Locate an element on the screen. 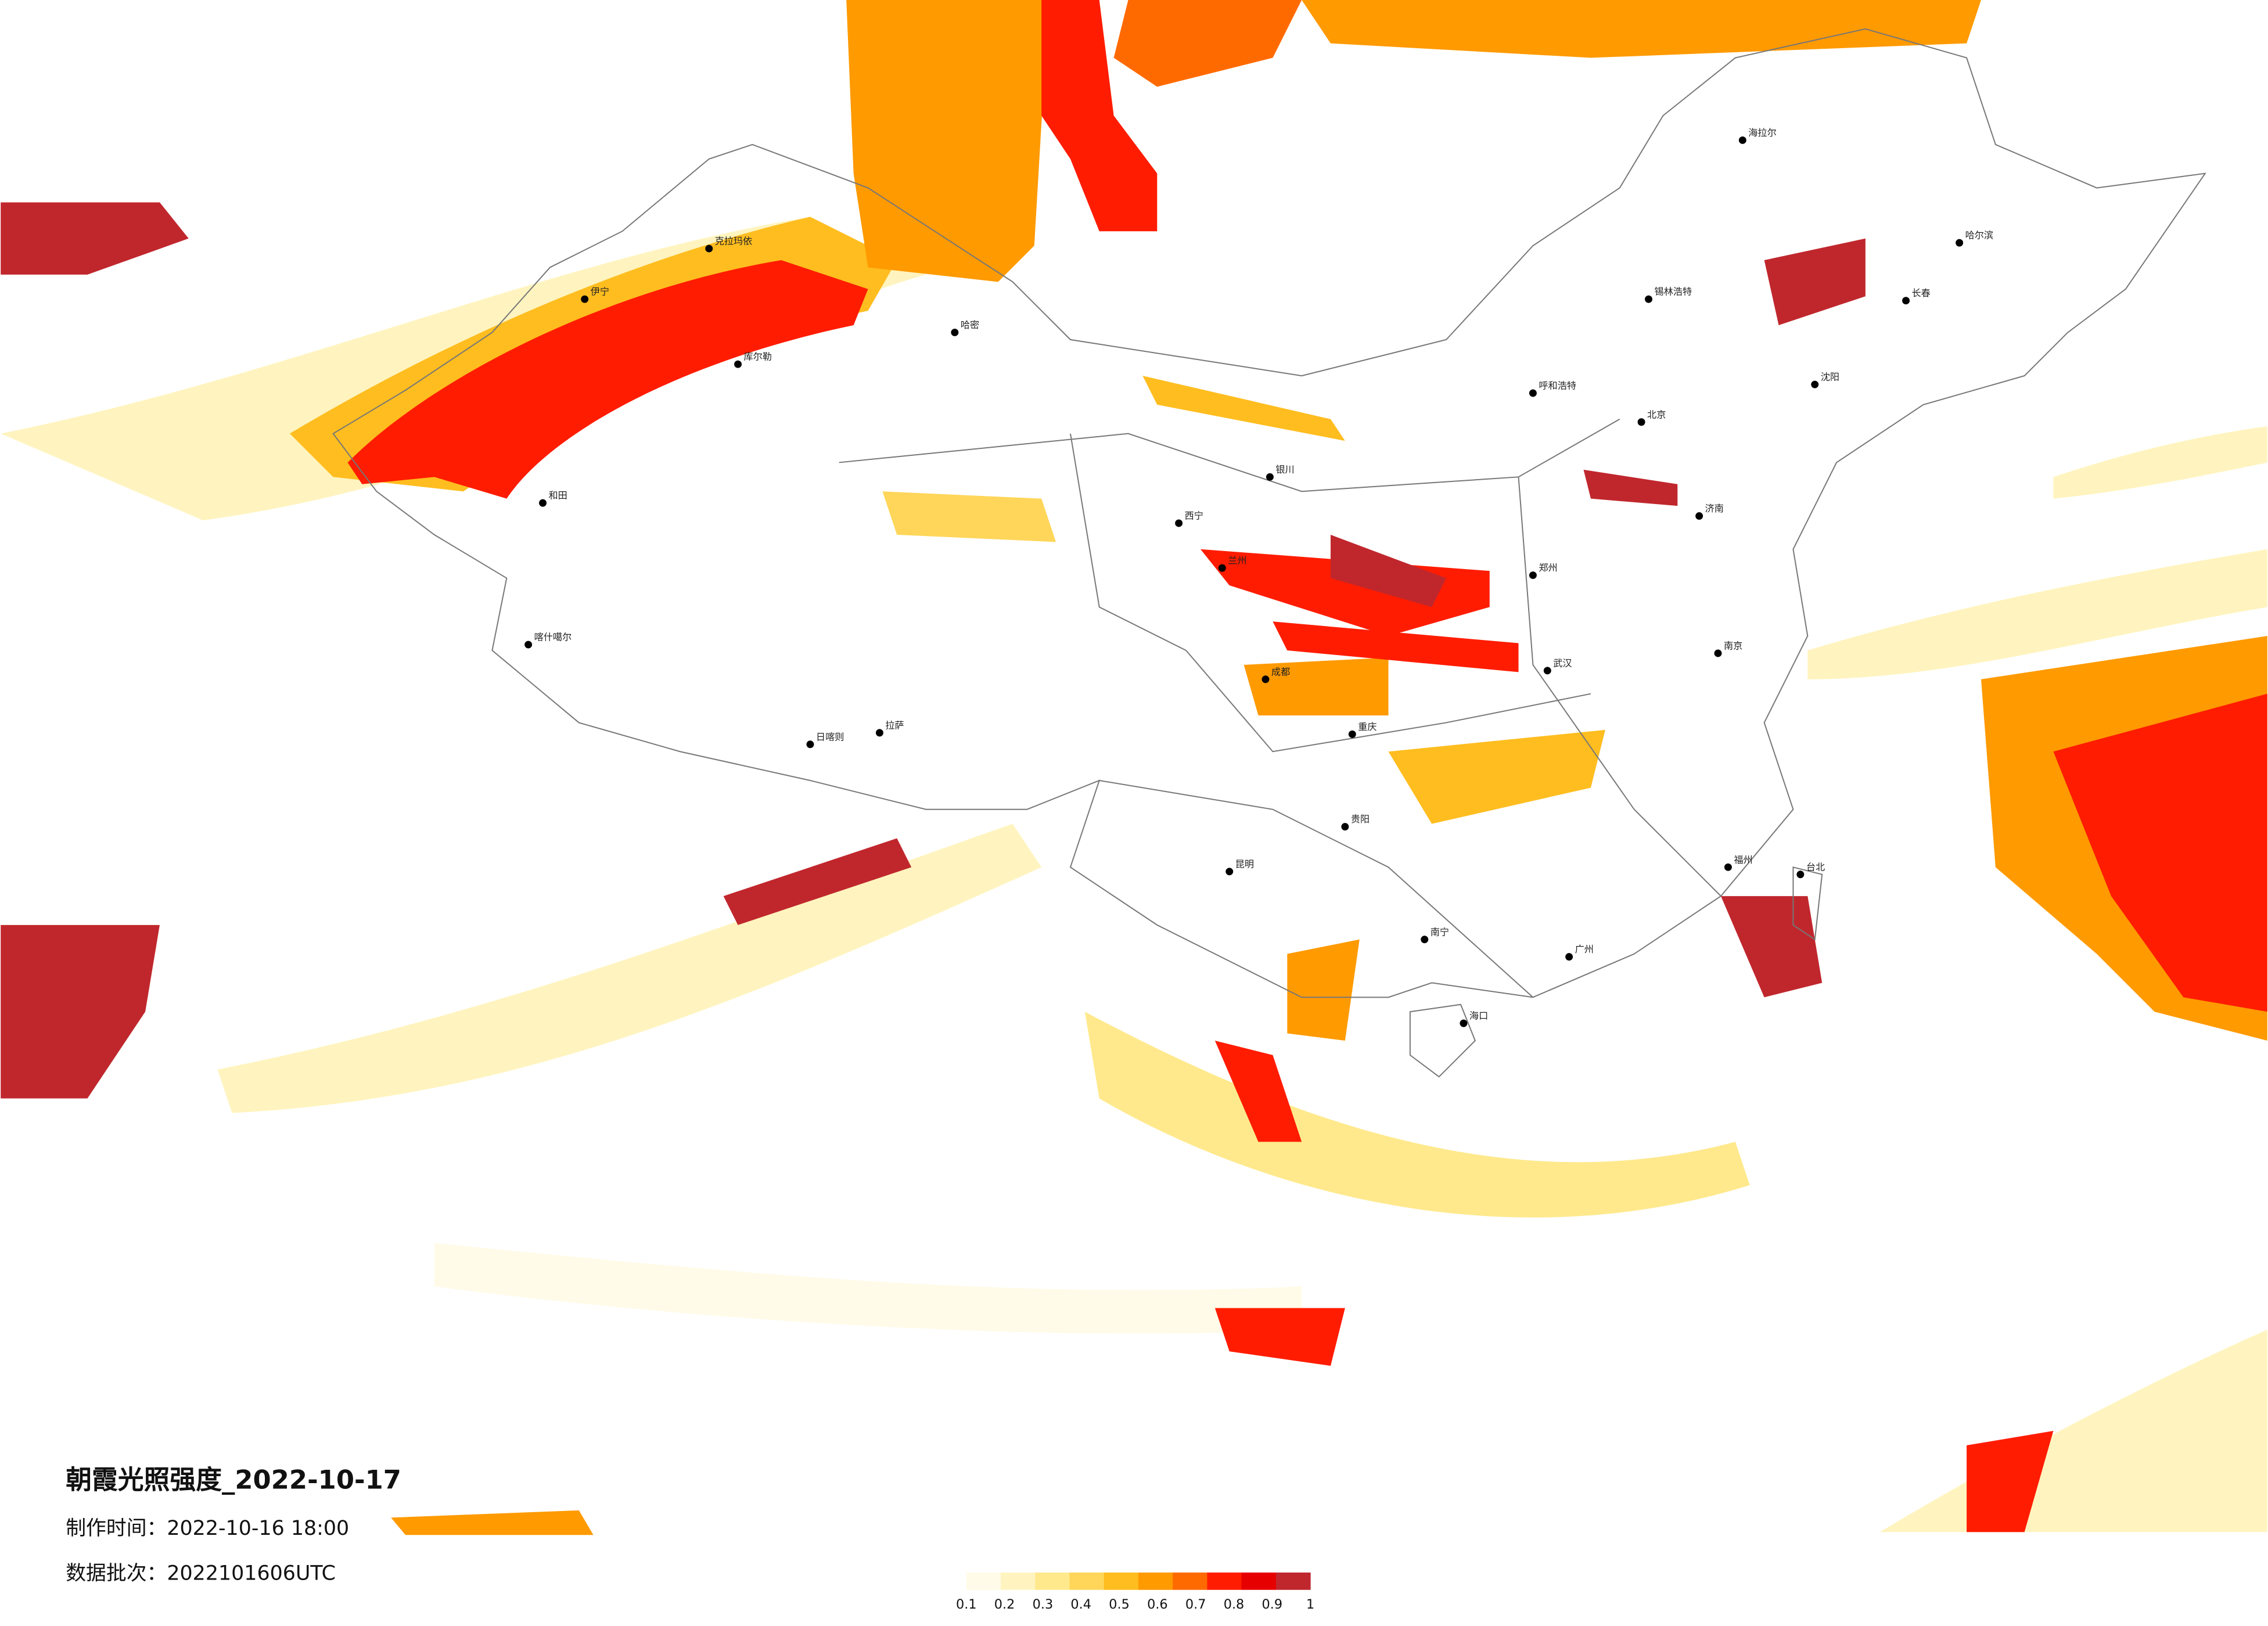 This screenshot has width=2268, height=1626. map-title: 朝霞光照强度_2022-10-17 is located at coordinates (233, 1480).